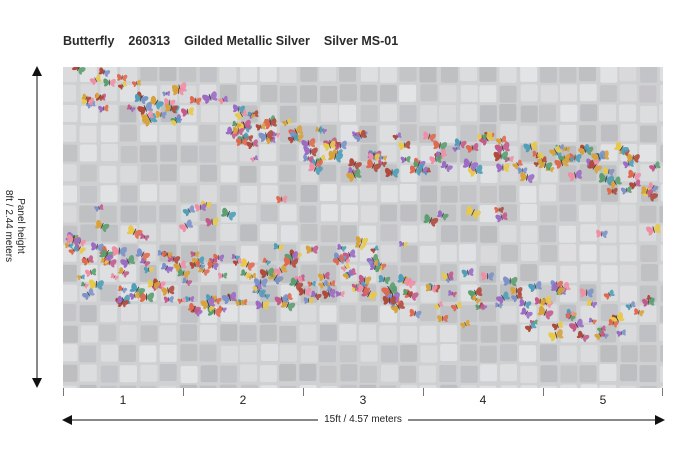 This screenshot has height=462, width=695. I want to click on pattern-colorway: Silver MS-01, so click(361, 41).